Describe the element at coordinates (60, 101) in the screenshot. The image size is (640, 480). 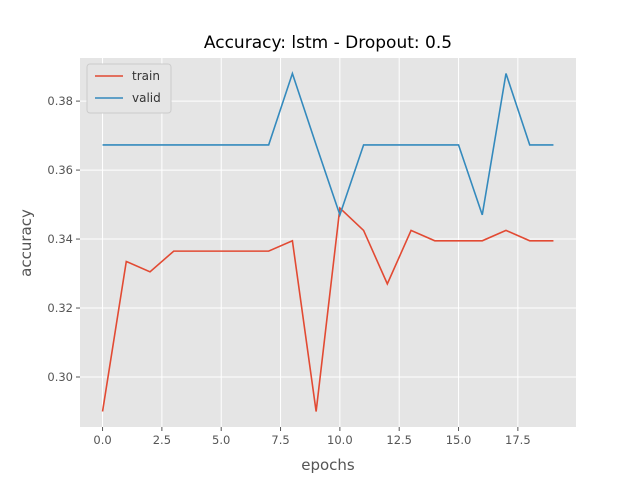
I see `y-tick-label: 0.38` at that location.